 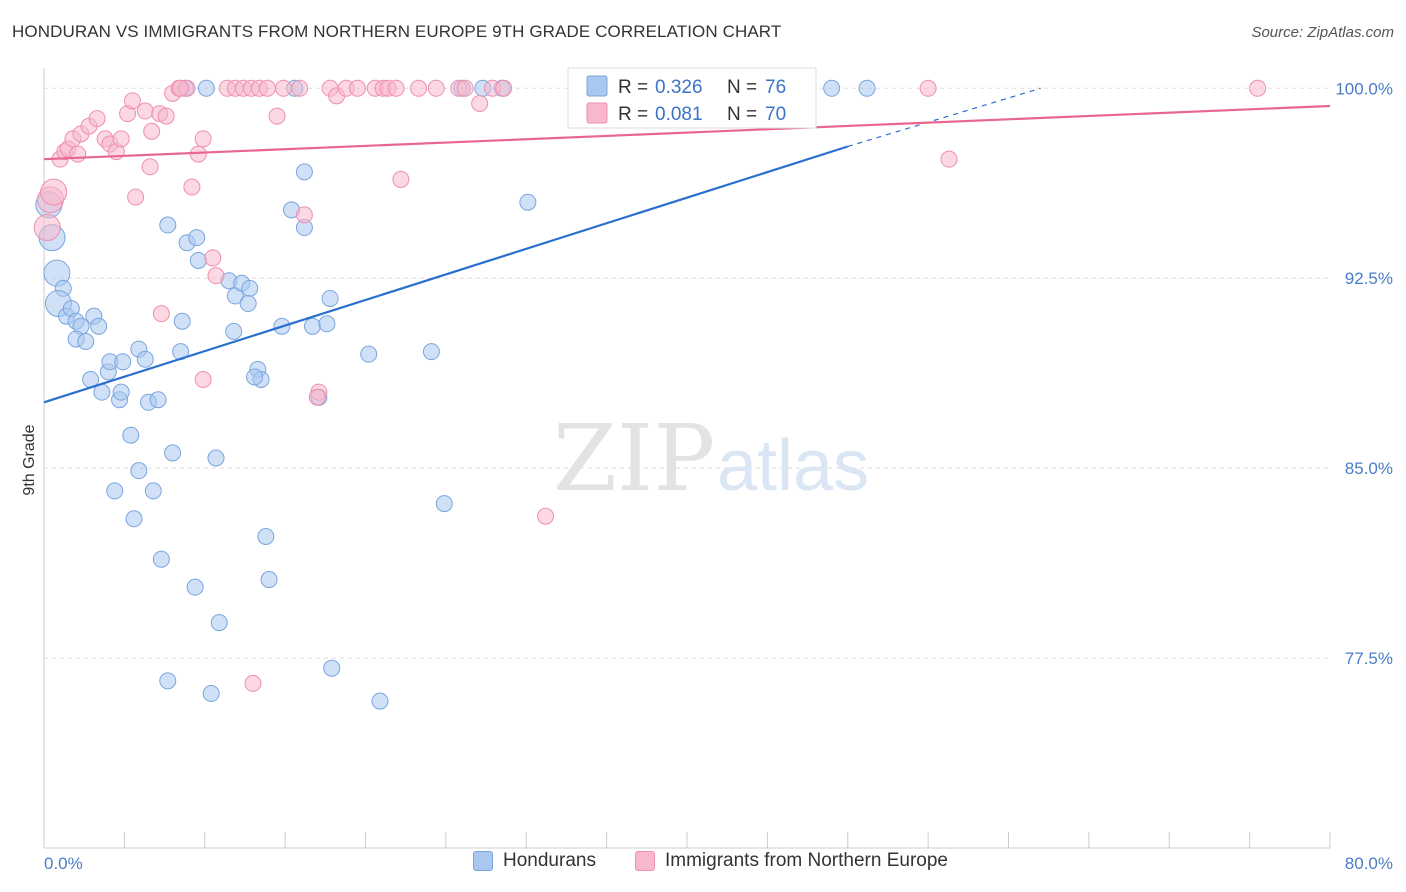 I want to click on bottom-legend-swatch-hondurans, so click(x=483, y=861).